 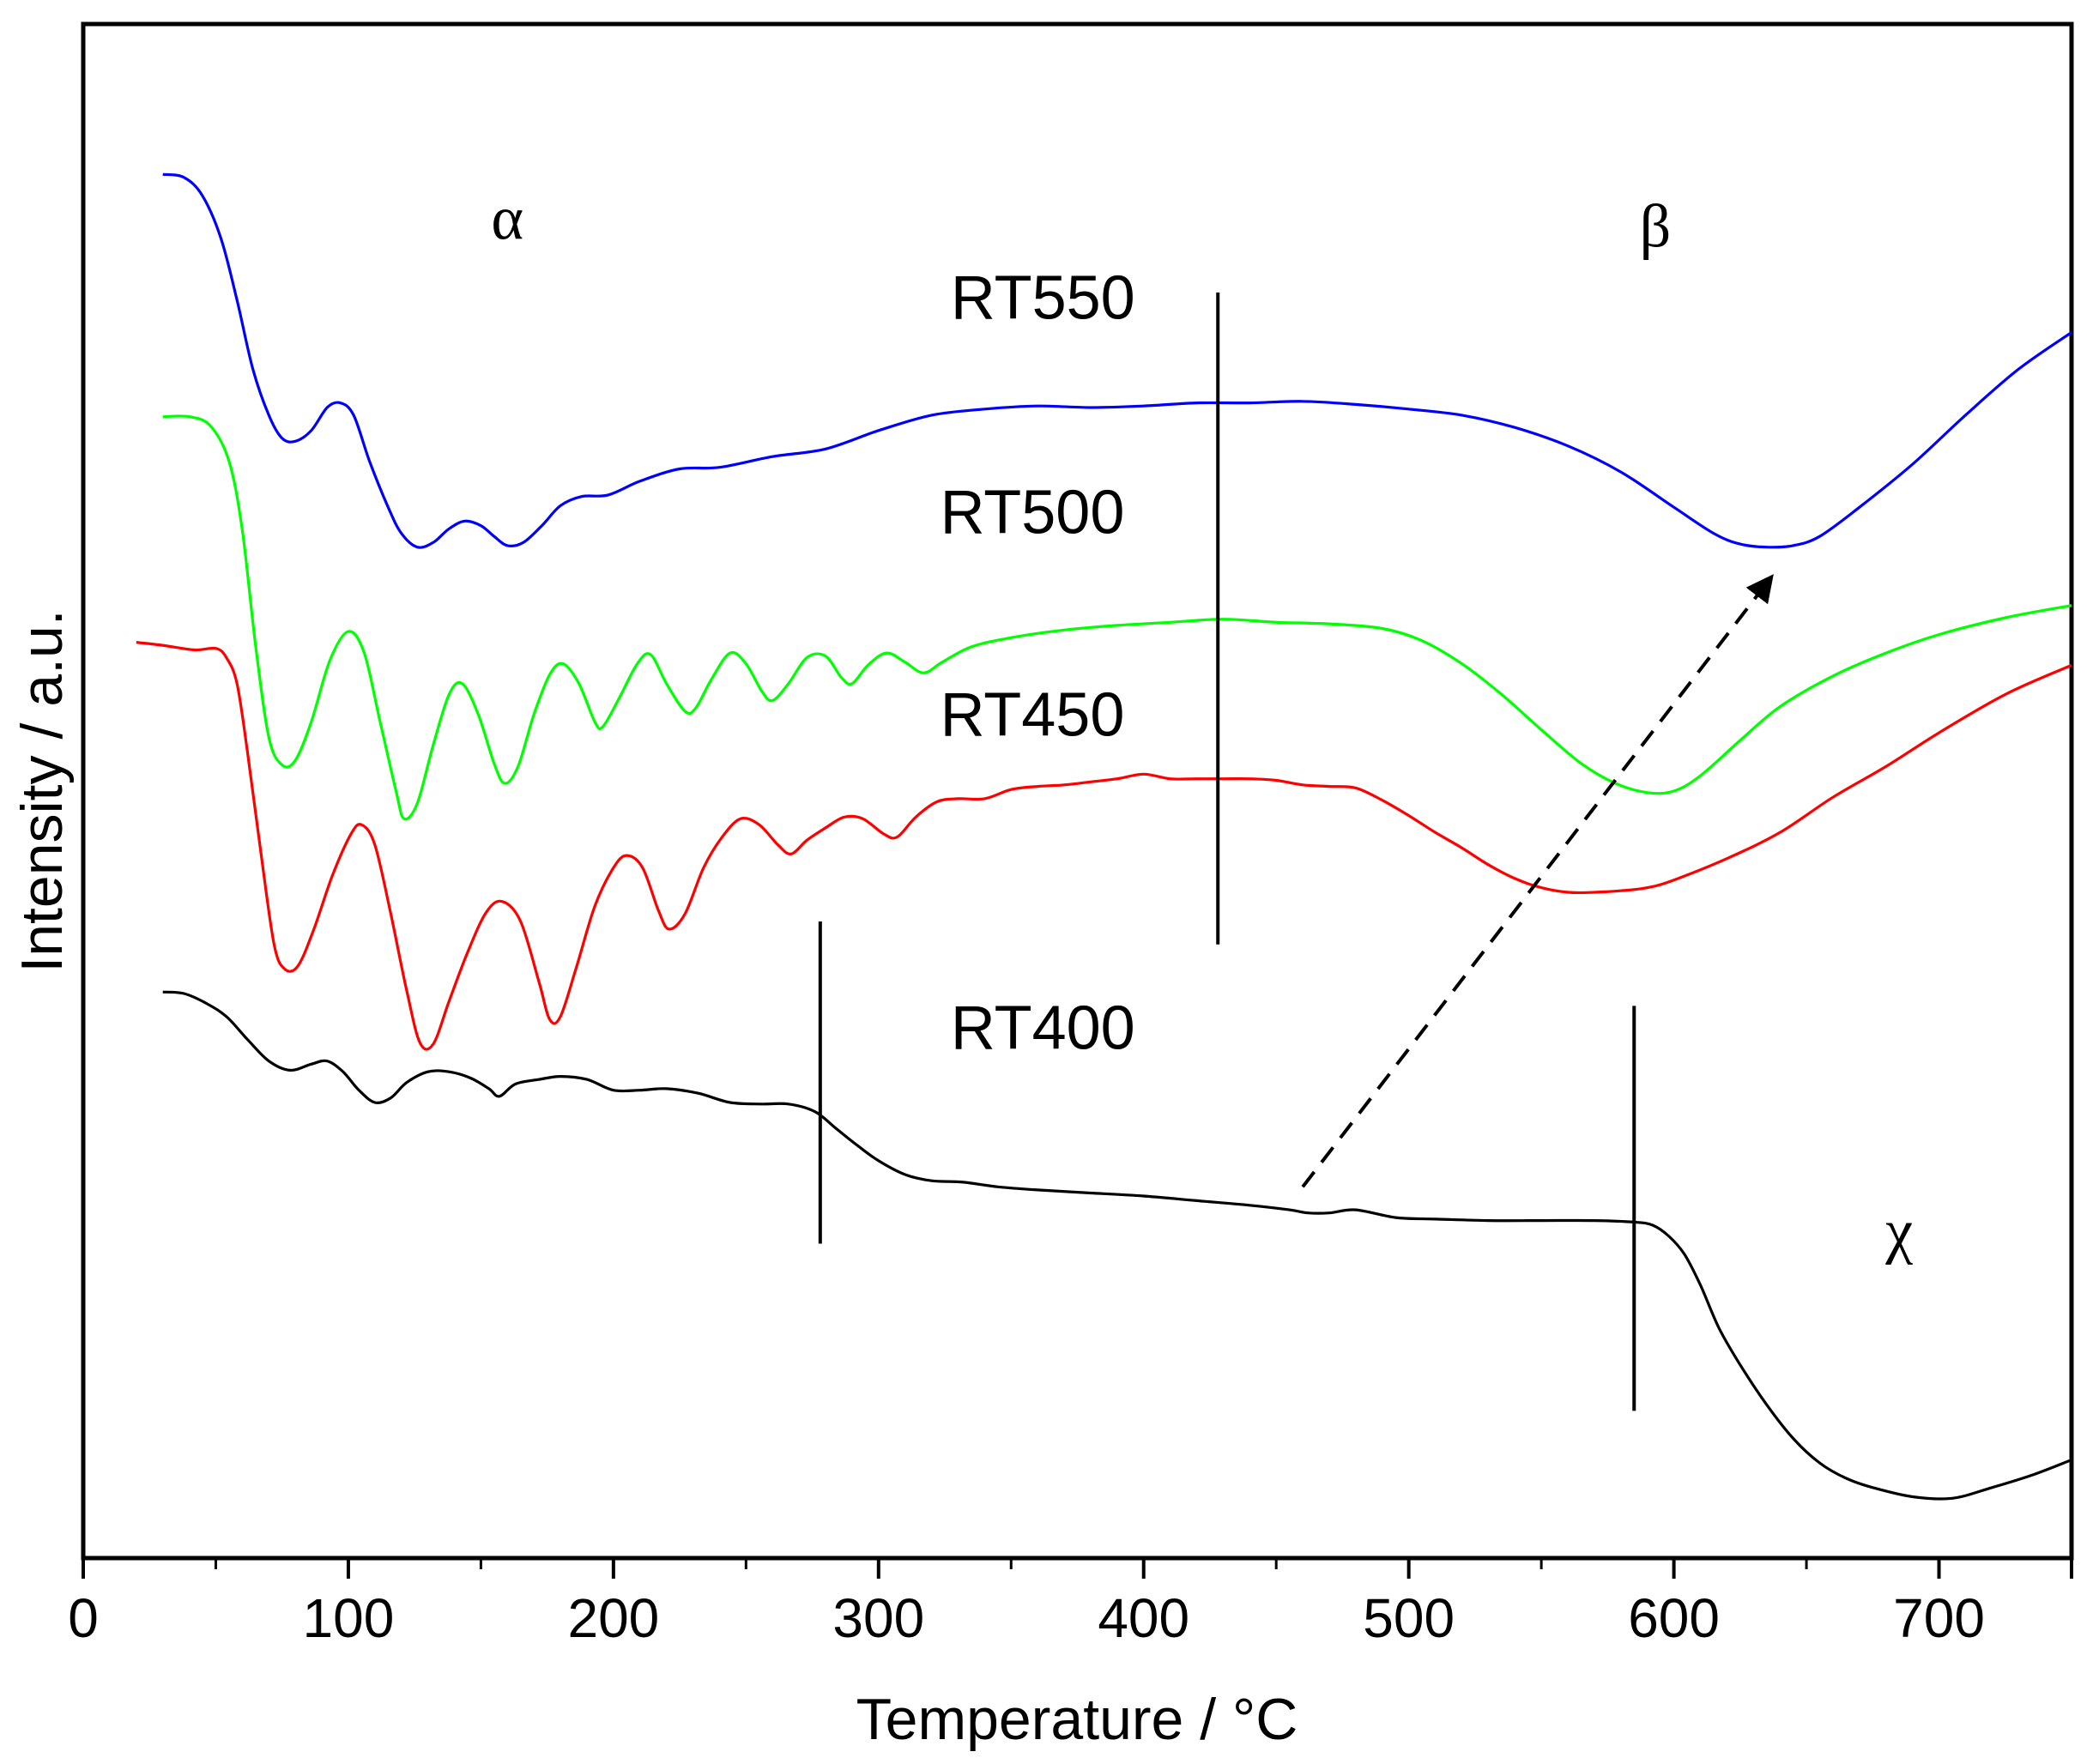 I want to click on series-label-rt400: RT400, so click(x=1043, y=1028).